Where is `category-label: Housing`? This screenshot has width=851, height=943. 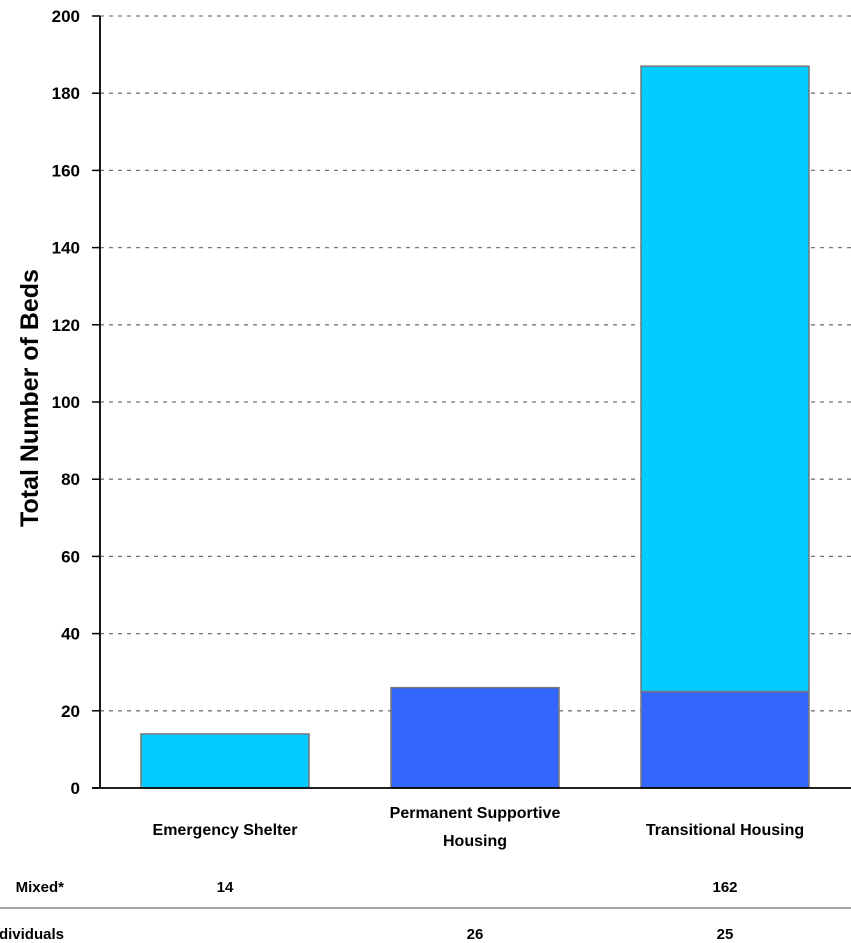 category-label: Housing is located at coordinates (475, 841).